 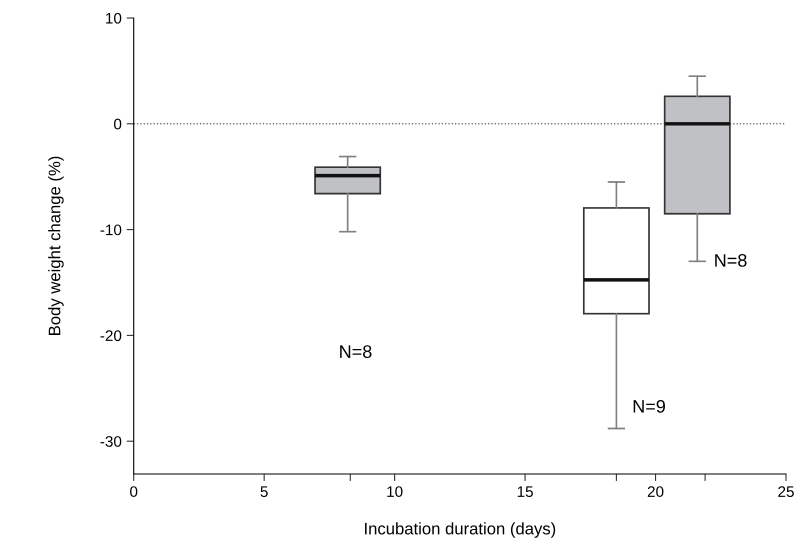 I want to click on x-tick-label: 25, so click(x=786, y=492).